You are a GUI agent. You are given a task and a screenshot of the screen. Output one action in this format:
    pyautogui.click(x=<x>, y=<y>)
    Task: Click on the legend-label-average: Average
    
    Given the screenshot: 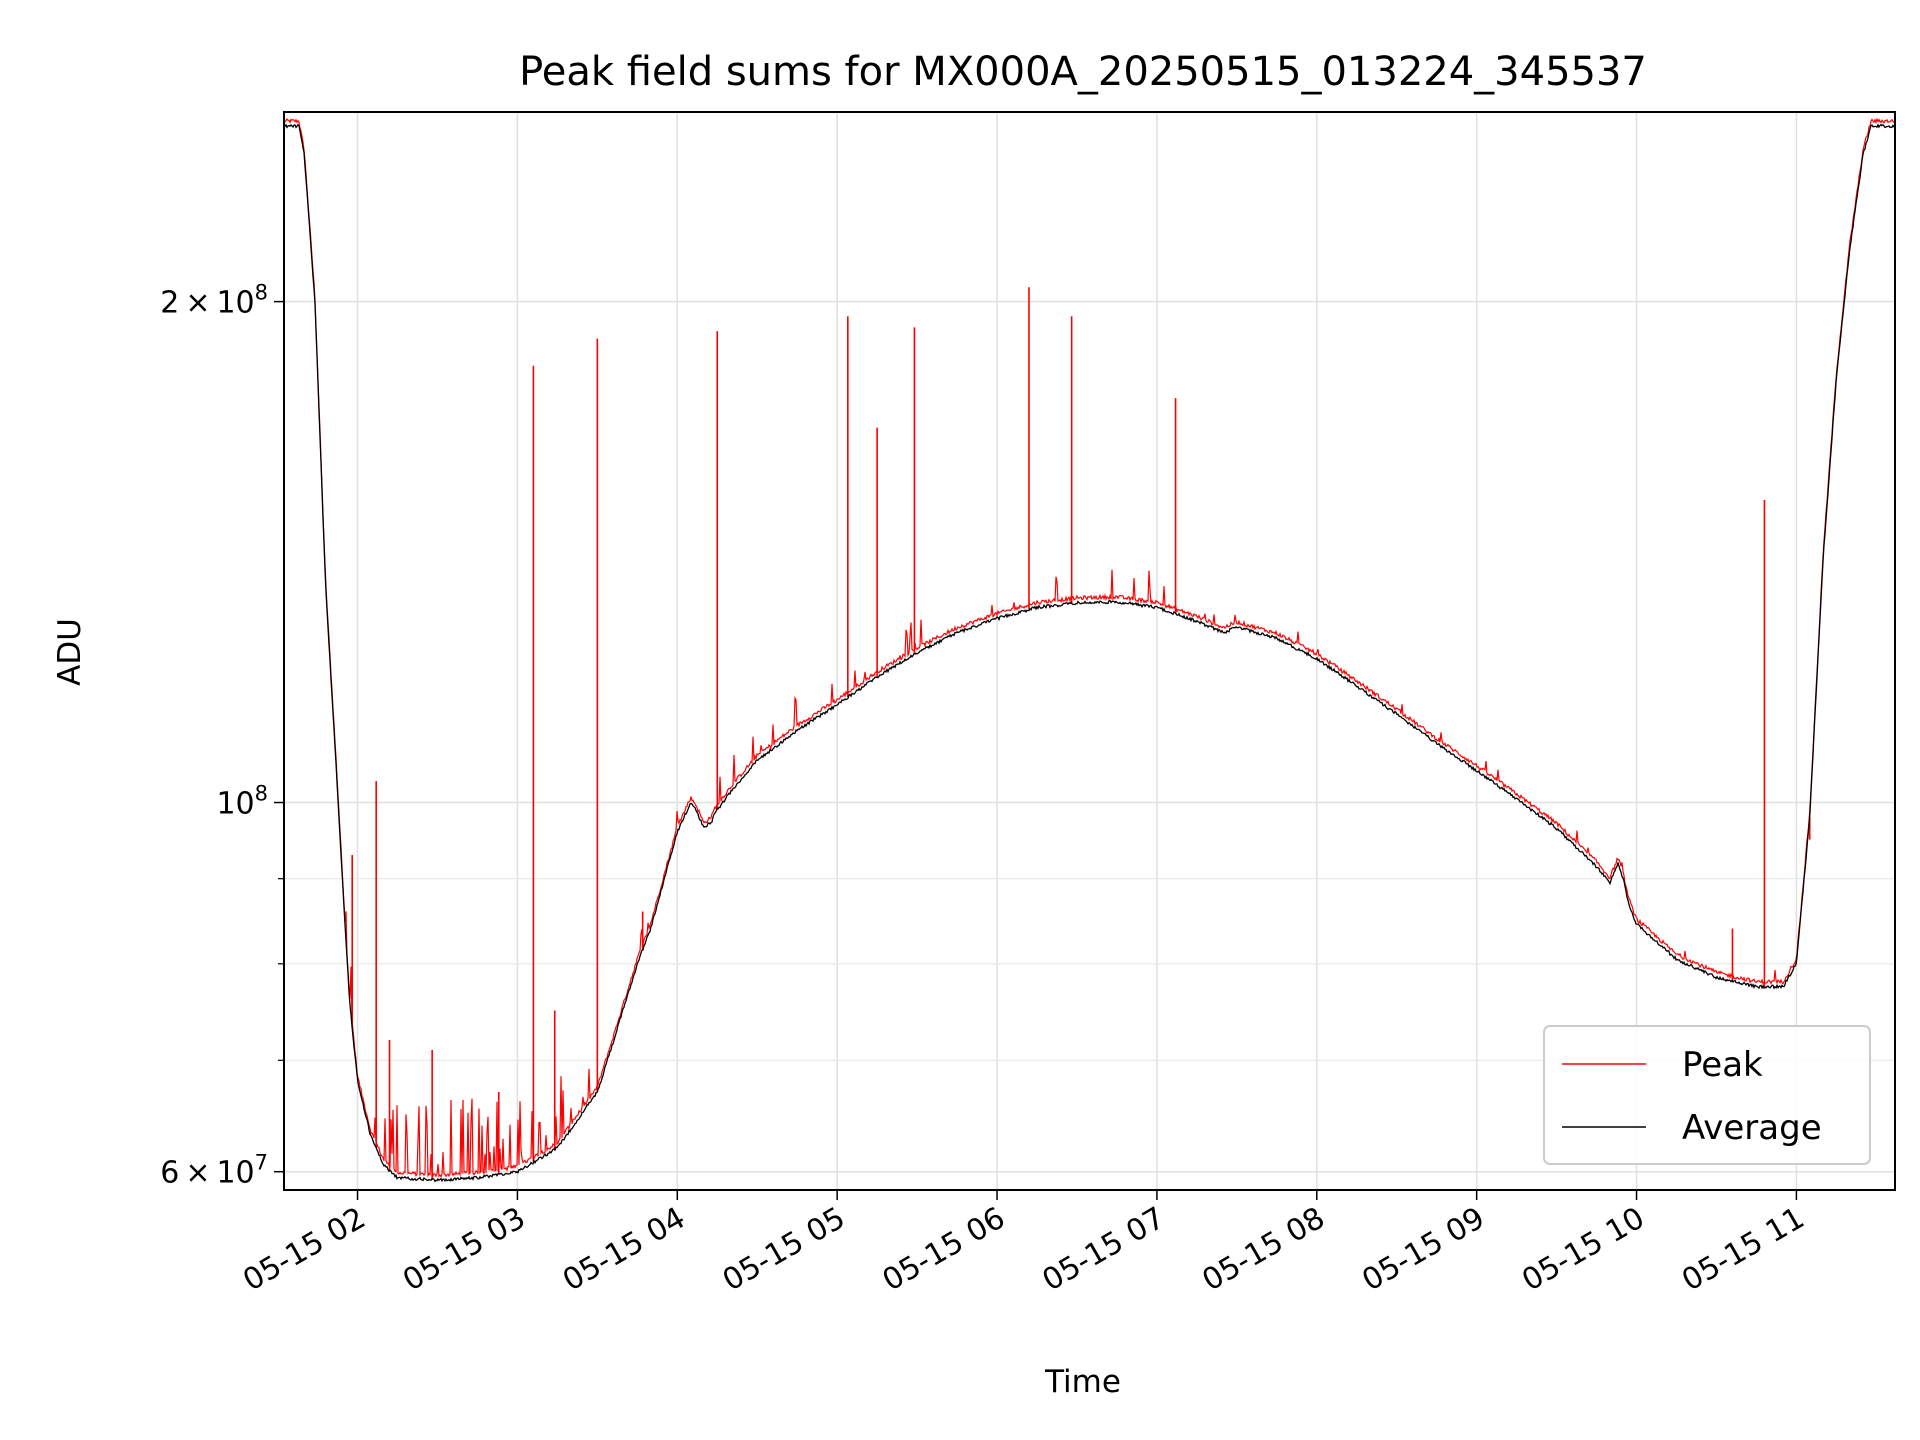 What is the action you would take?
    pyautogui.click(x=1752, y=1128)
    